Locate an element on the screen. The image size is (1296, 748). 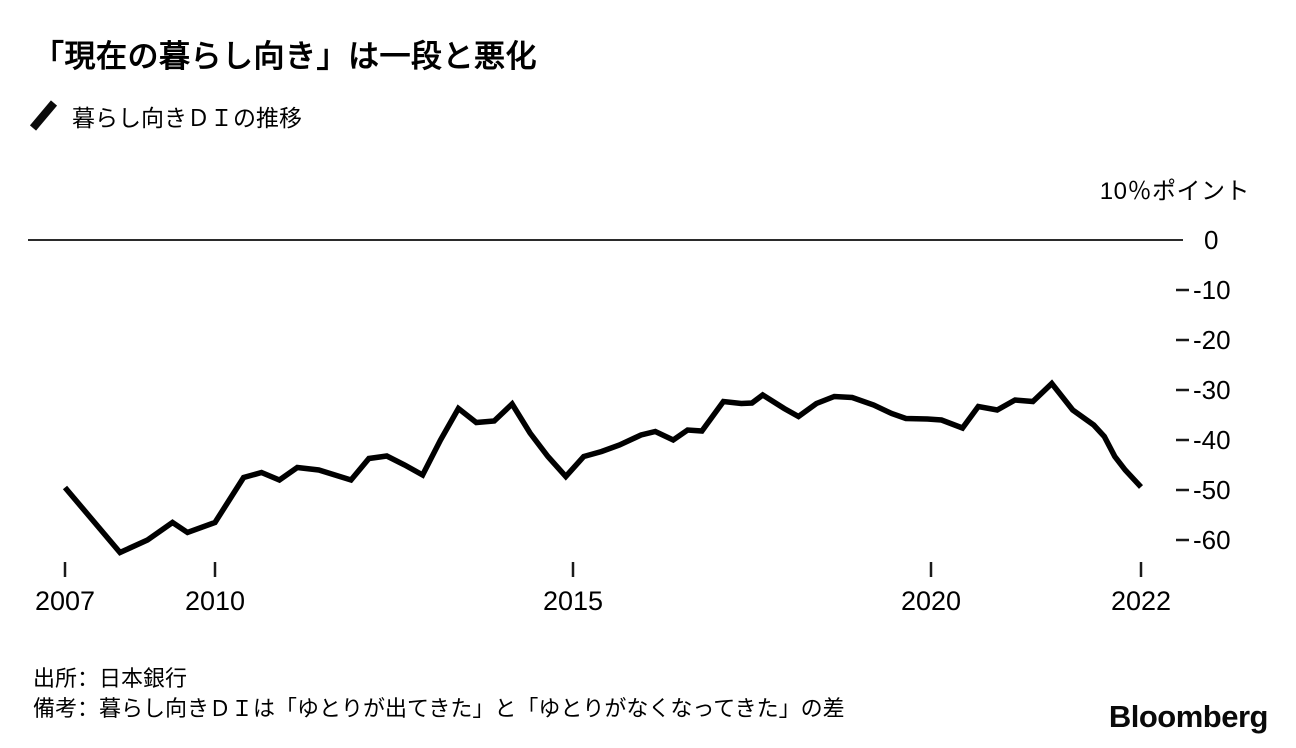
source-note: 出所：日本銀行 is located at coordinates (110, 678).